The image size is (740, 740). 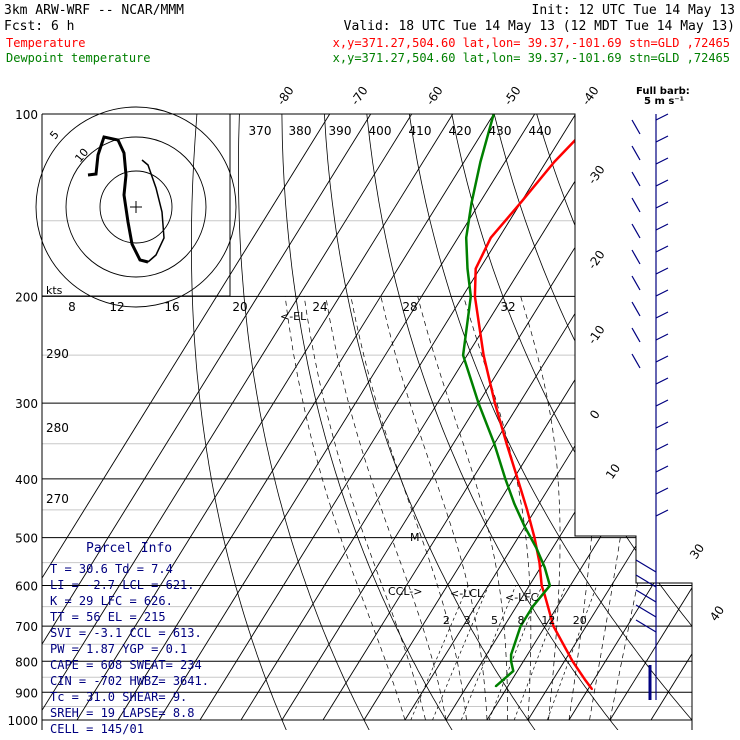 I want to click on parcel-row: CELL = 145/01, so click(x=97, y=729).